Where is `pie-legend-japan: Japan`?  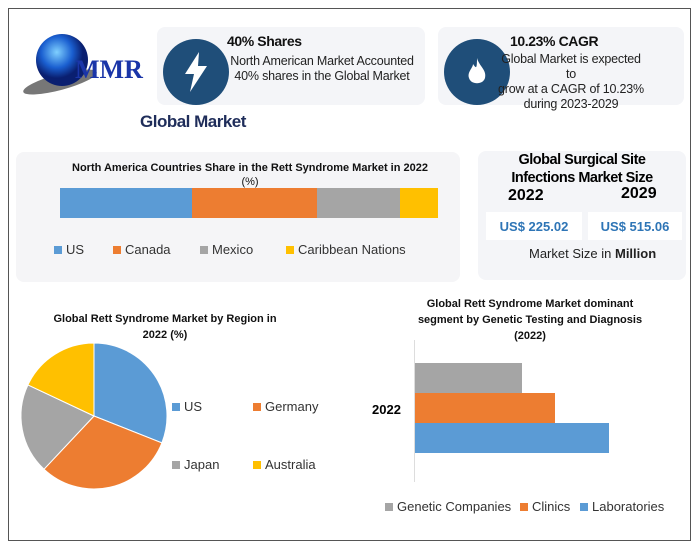
pie-legend-japan: Japan is located at coordinates (195, 464).